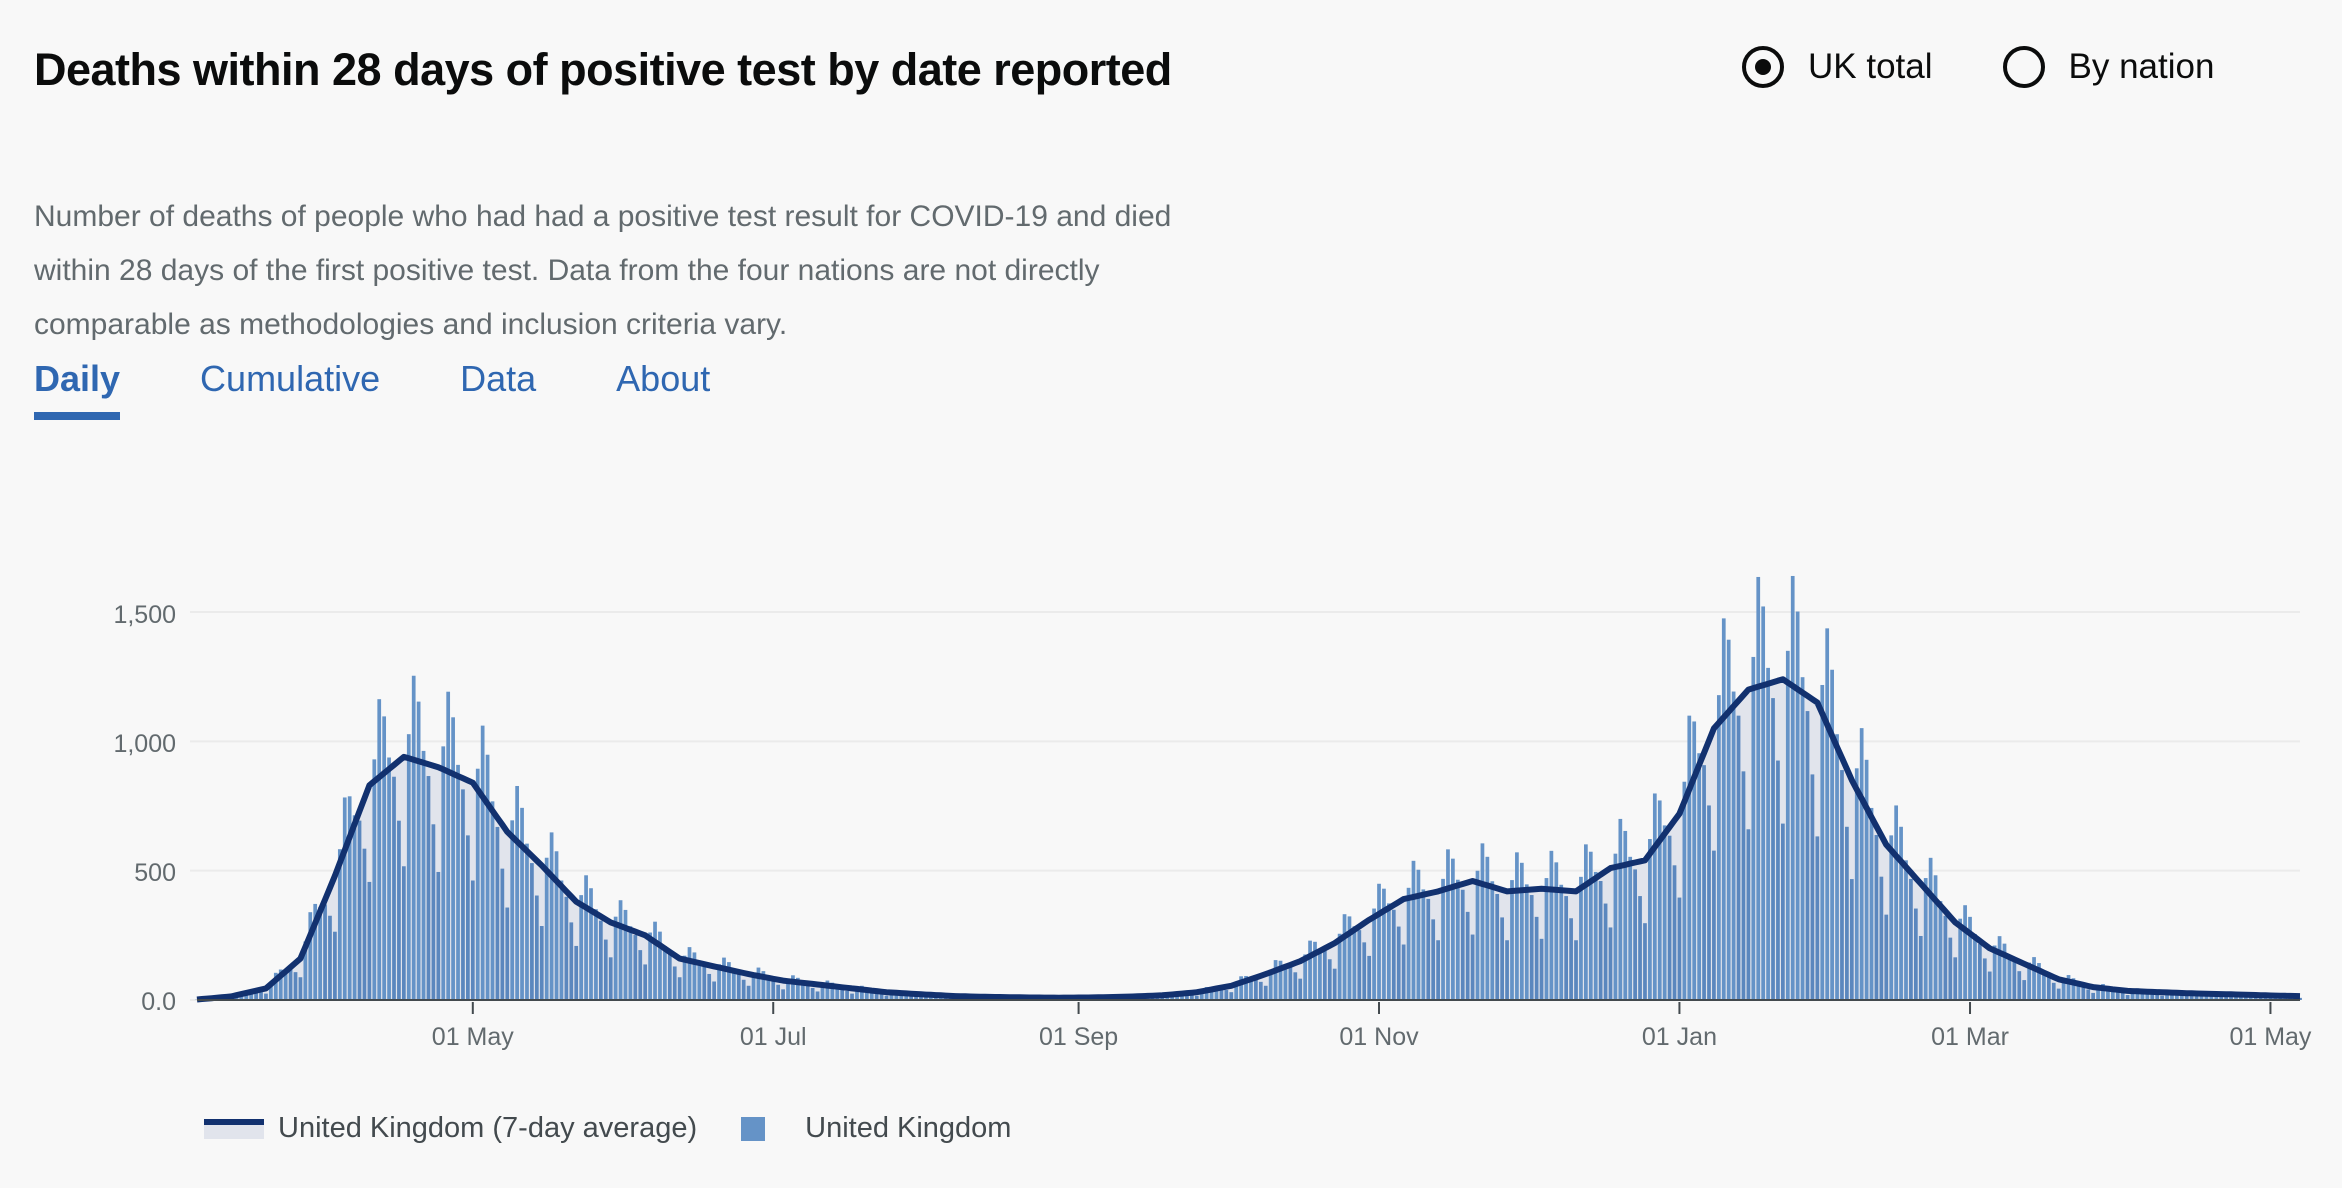 The width and height of the screenshot is (2342, 1188). What do you see at coordinates (1970, 1037) in the screenshot?
I see `x-tick-label: 01 Mar` at bounding box center [1970, 1037].